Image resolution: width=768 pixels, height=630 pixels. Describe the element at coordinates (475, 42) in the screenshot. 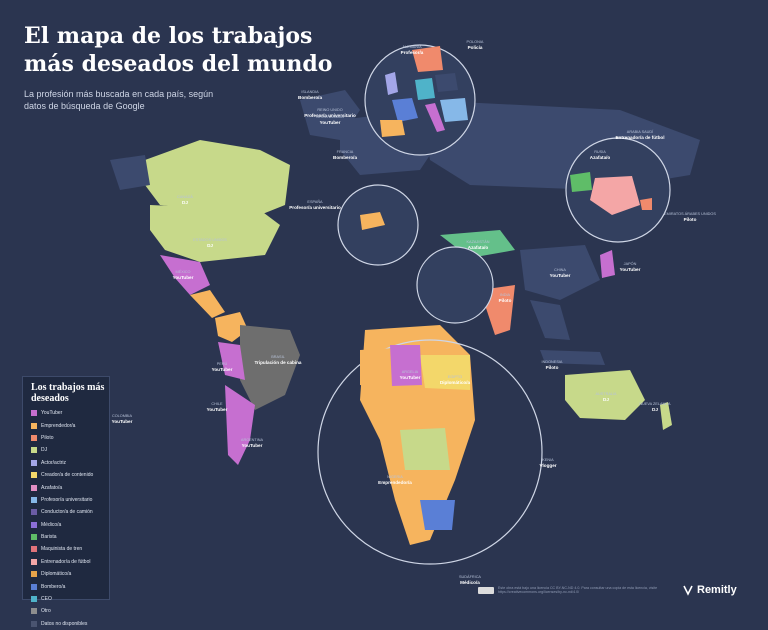

I see `country-name: POLONIA` at that location.